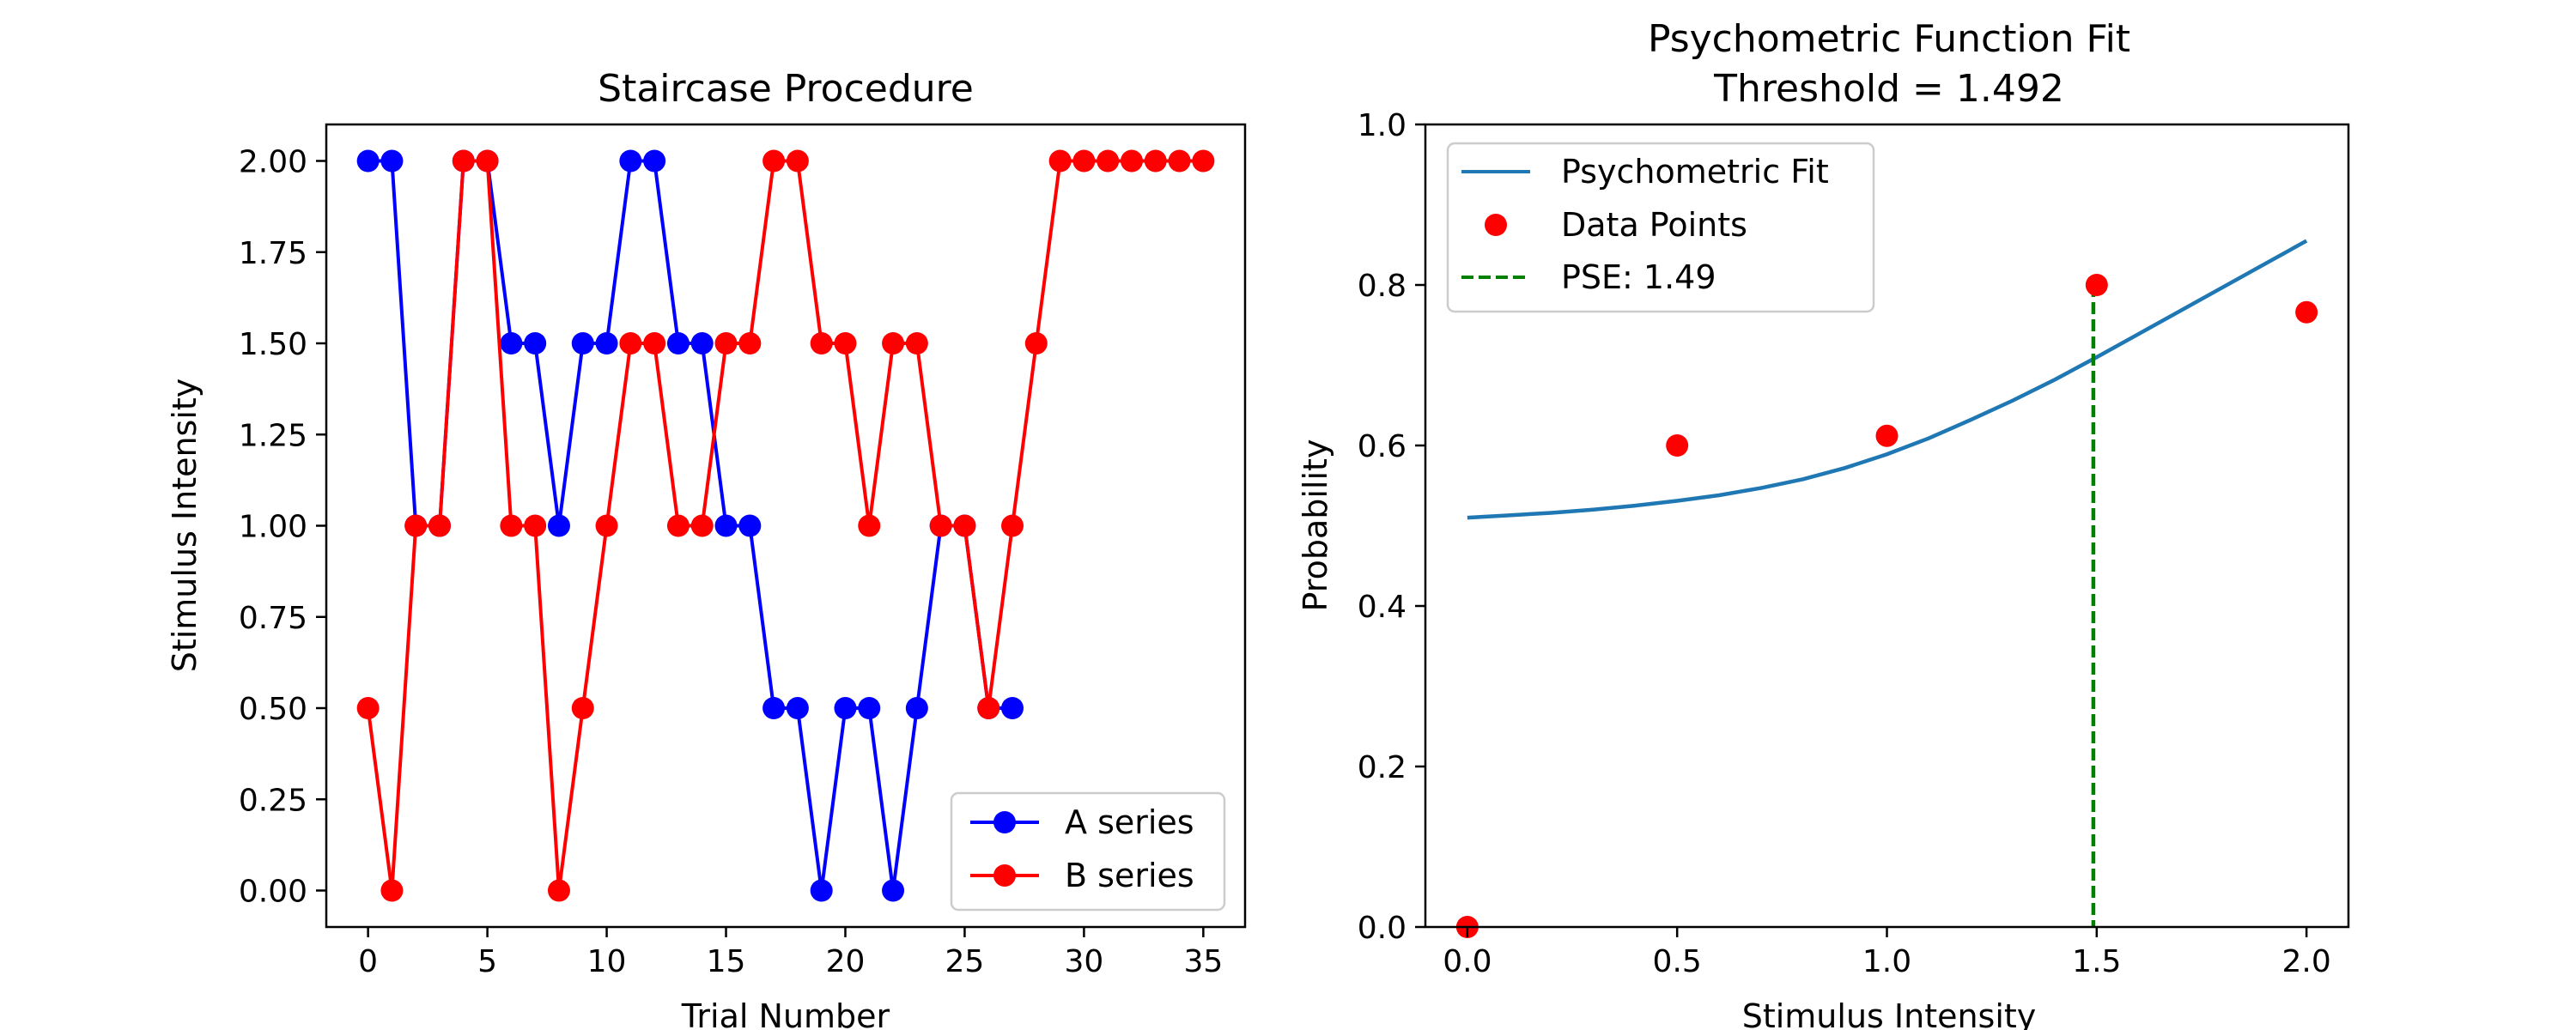 The width and height of the screenshot is (2576, 1030). What do you see at coordinates (1496, 225) in the screenshot?
I see `legend-data-points-marker` at bounding box center [1496, 225].